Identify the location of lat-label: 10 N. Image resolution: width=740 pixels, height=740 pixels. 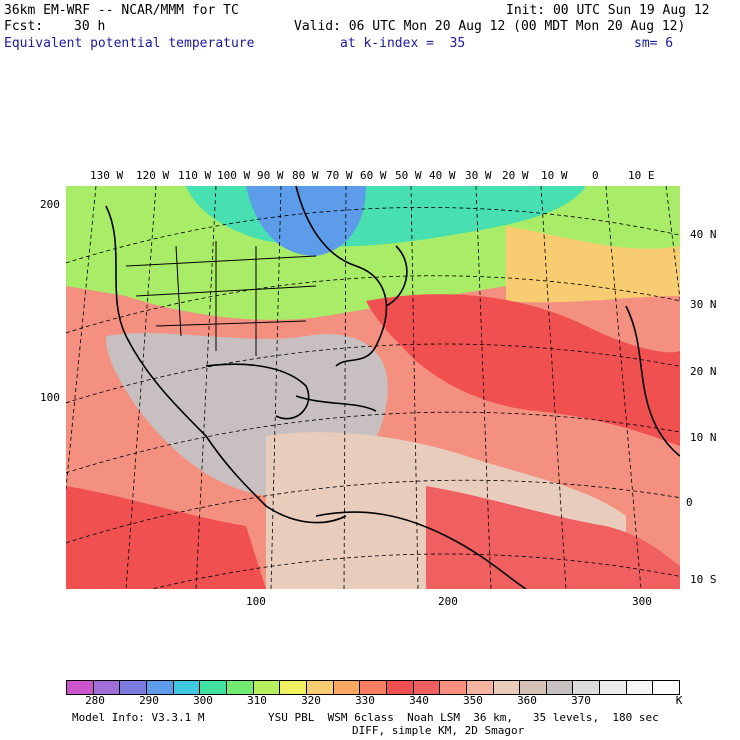
(703, 437).